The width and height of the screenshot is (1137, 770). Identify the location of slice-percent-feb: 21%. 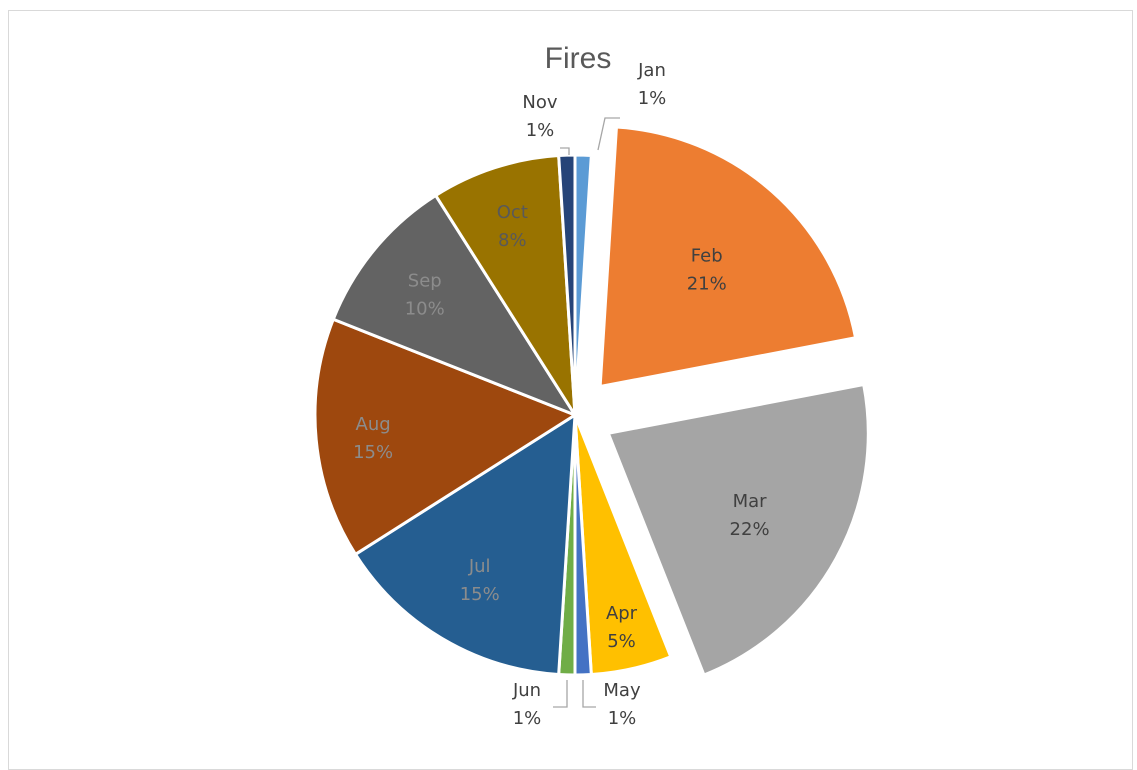
(707, 284).